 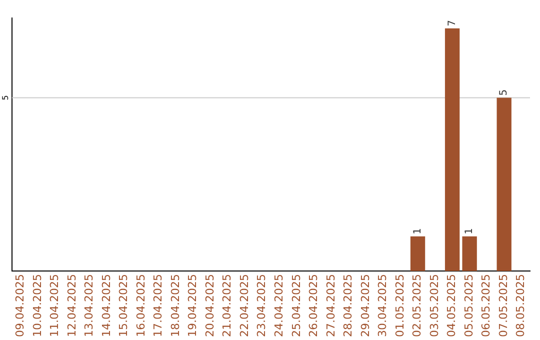 I want to click on x-tick-label: 26.04.2025, so click(x=313, y=306).